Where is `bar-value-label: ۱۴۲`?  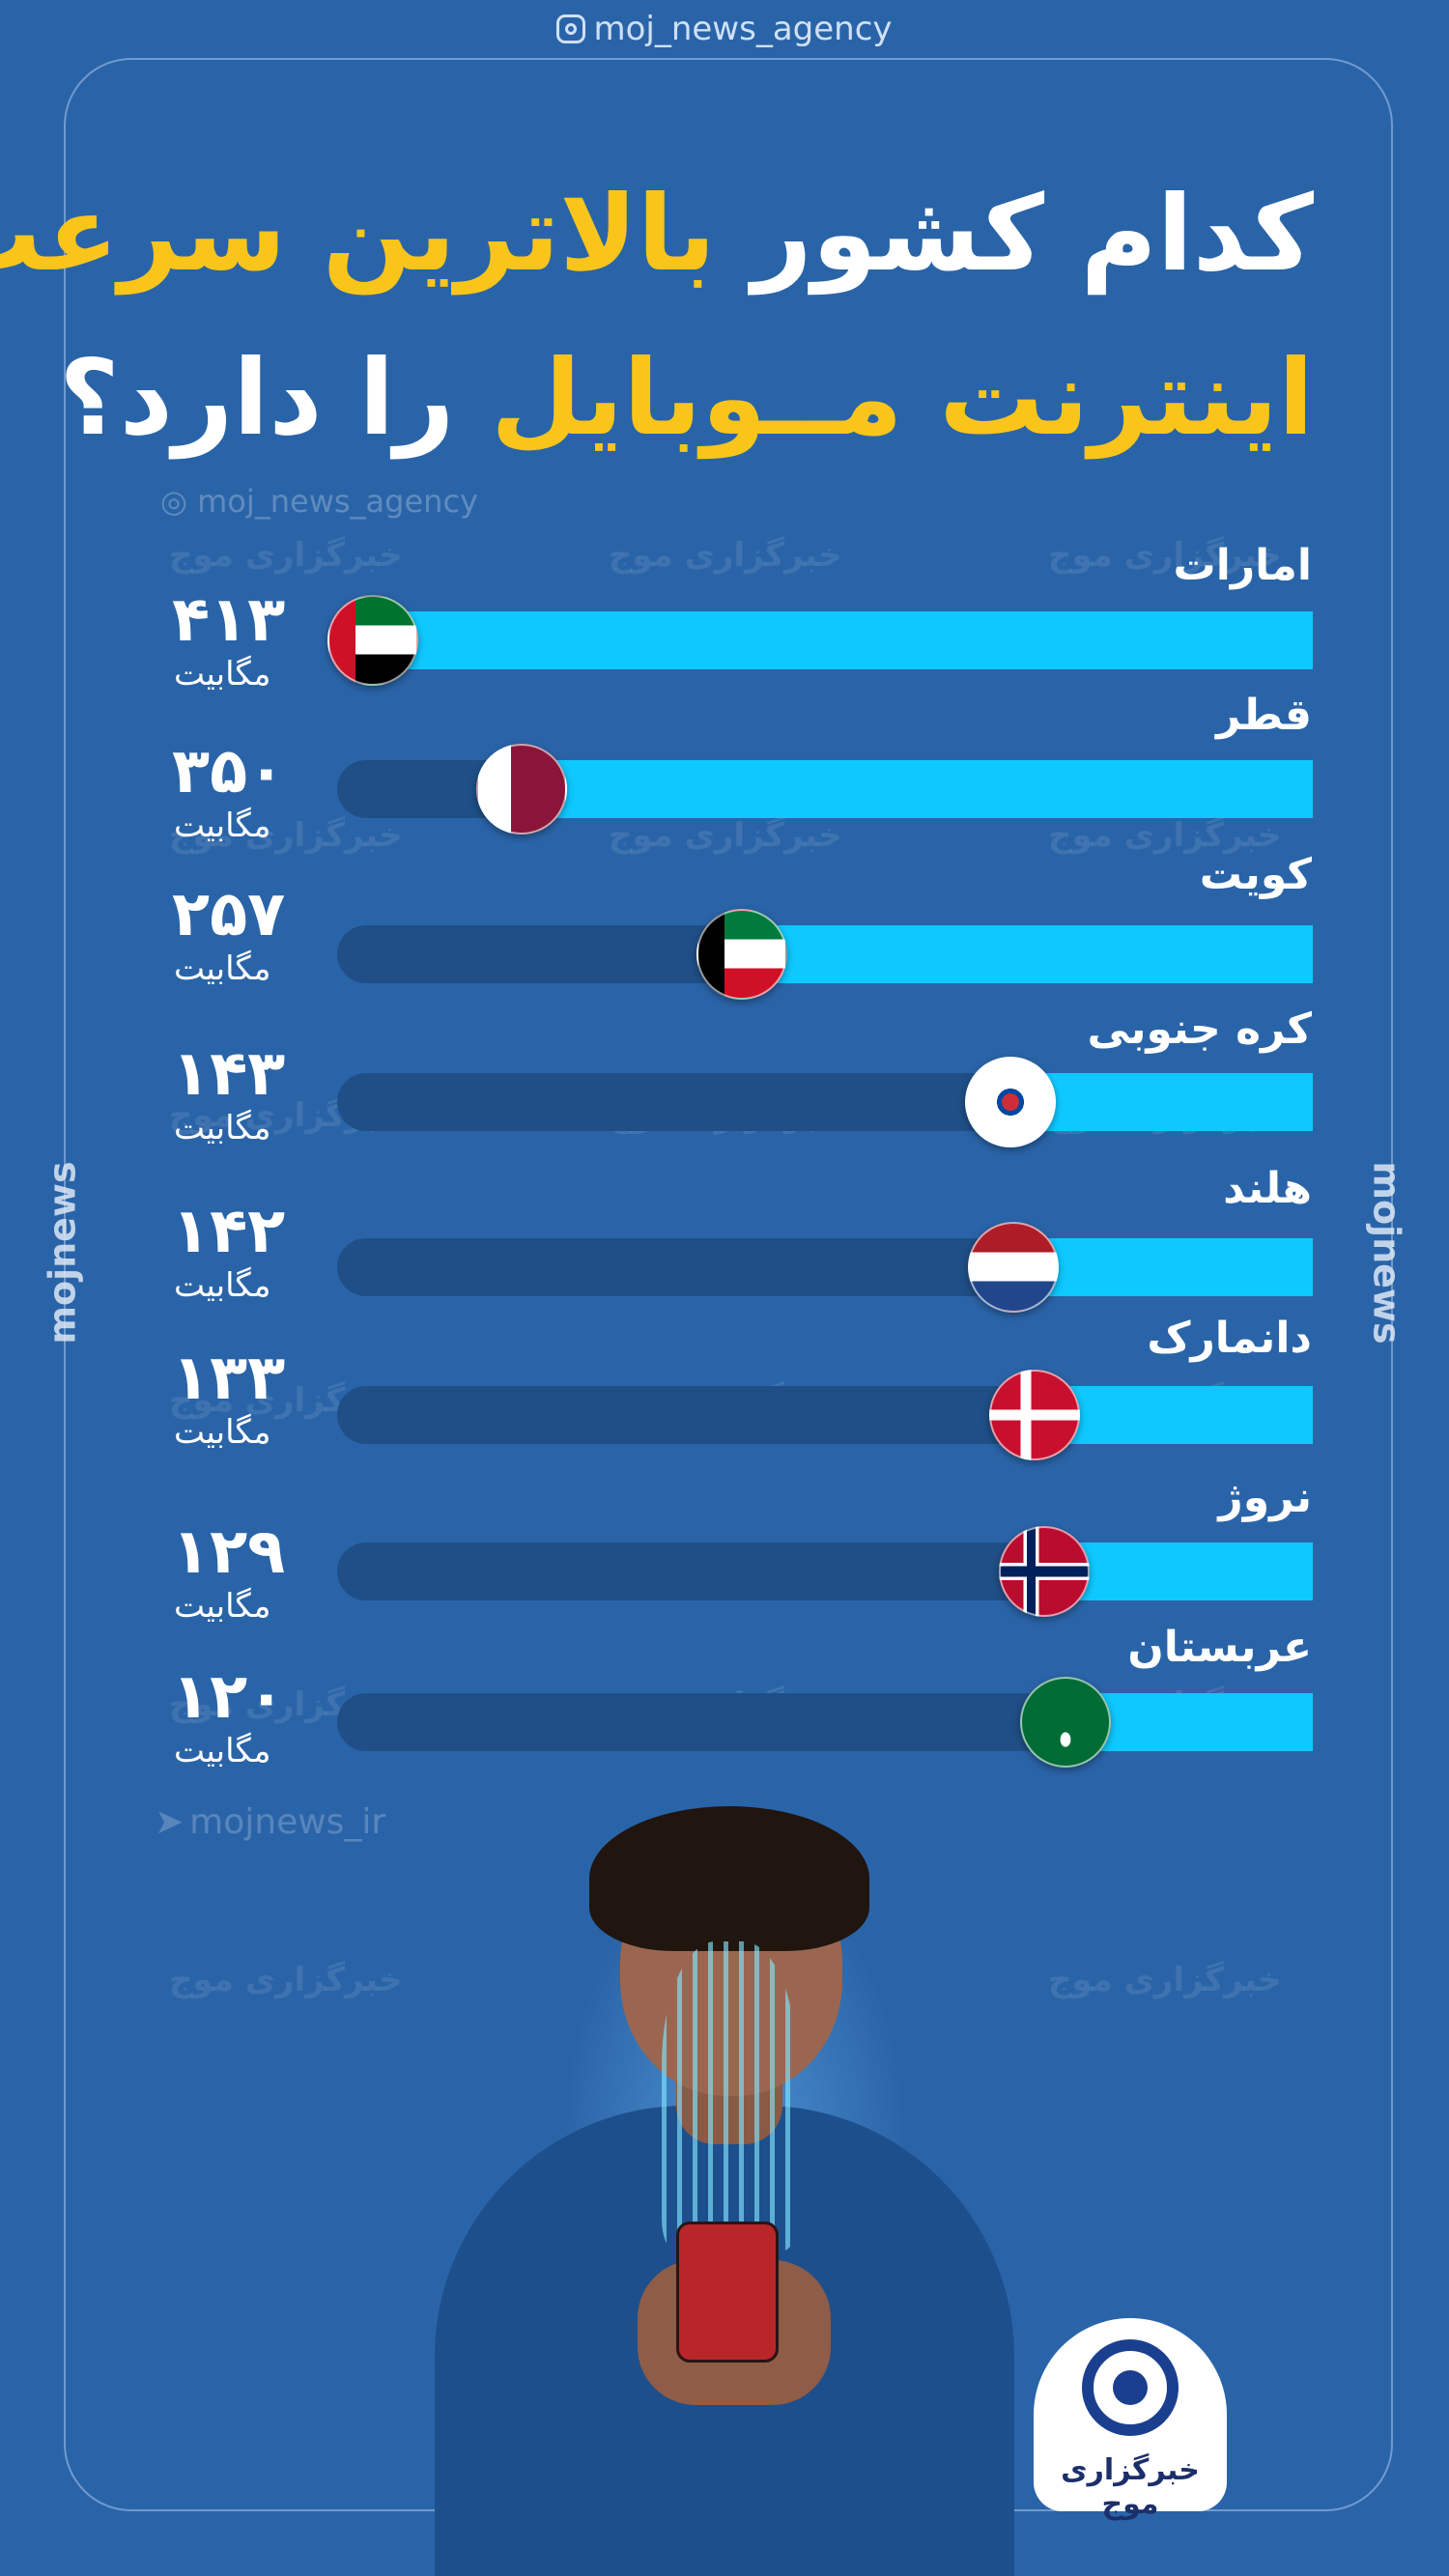
bar-value-label: ۱۴۲ is located at coordinates (229, 1231).